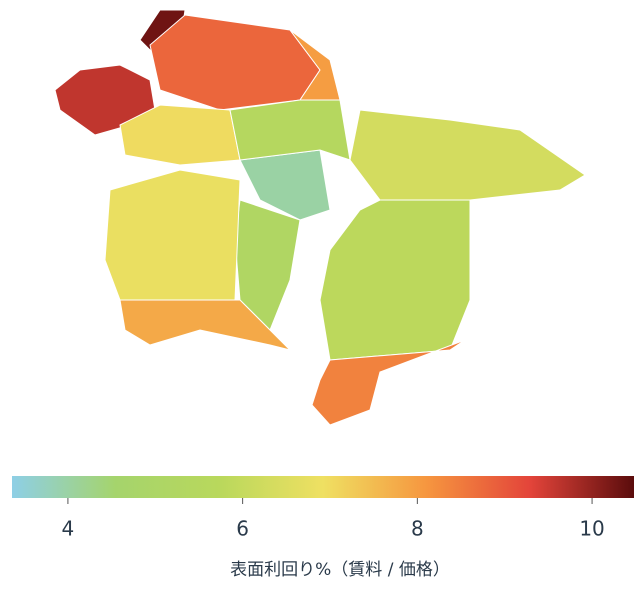 This screenshot has height=610, width=644. Describe the element at coordinates (323, 487) in the screenshot. I see `colorbar` at that location.